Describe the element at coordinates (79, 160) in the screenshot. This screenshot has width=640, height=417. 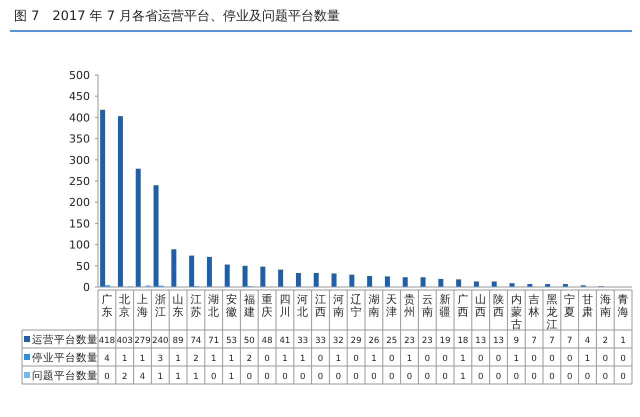
I see `y-tick-label: 300` at that location.